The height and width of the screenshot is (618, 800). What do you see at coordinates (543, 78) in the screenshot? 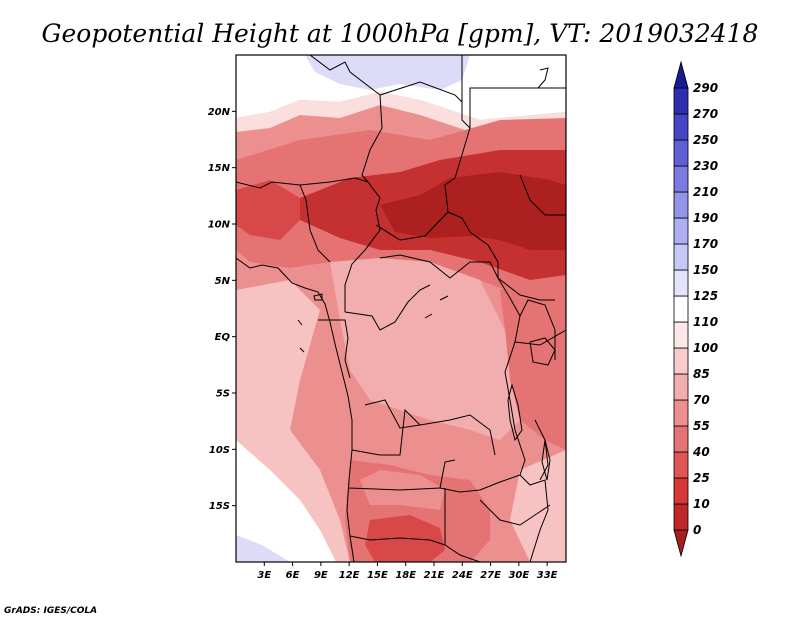
I see `nile-red-sea-coast` at bounding box center [543, 78].